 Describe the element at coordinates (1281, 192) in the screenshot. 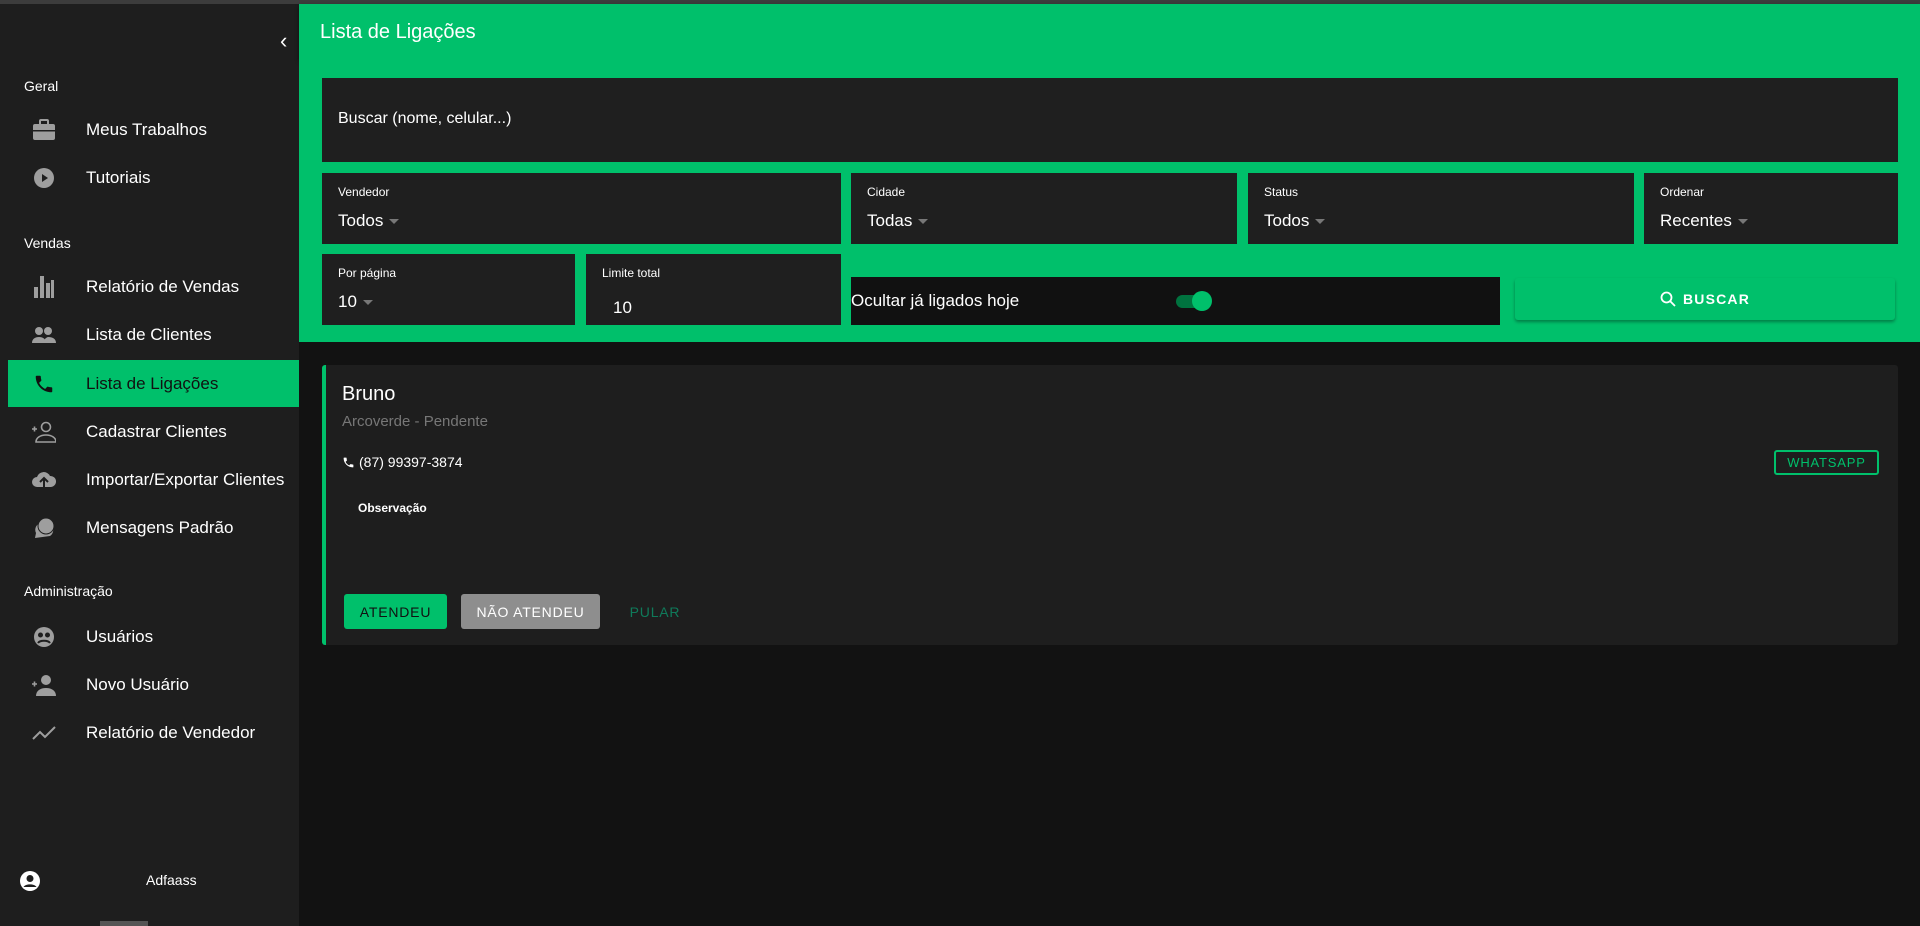

I see `field-label: Status` at that location.